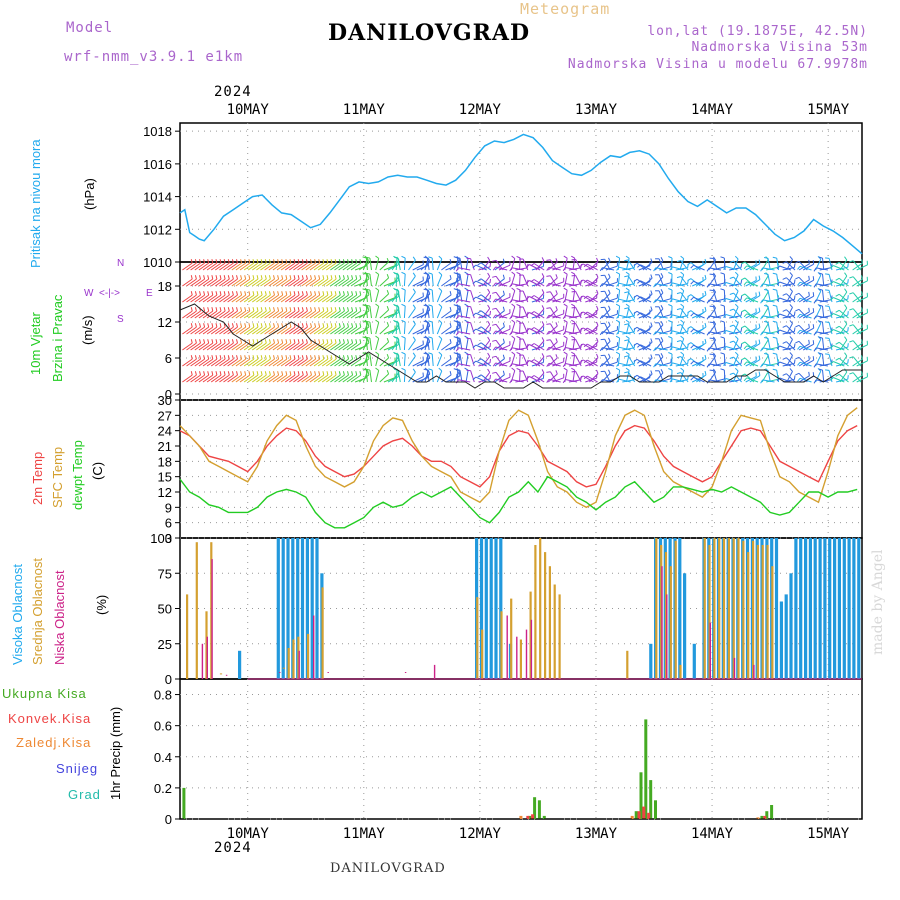 This screenshot has height=900, width=900. I want to click on total-precip-bar, so click(767, 815).